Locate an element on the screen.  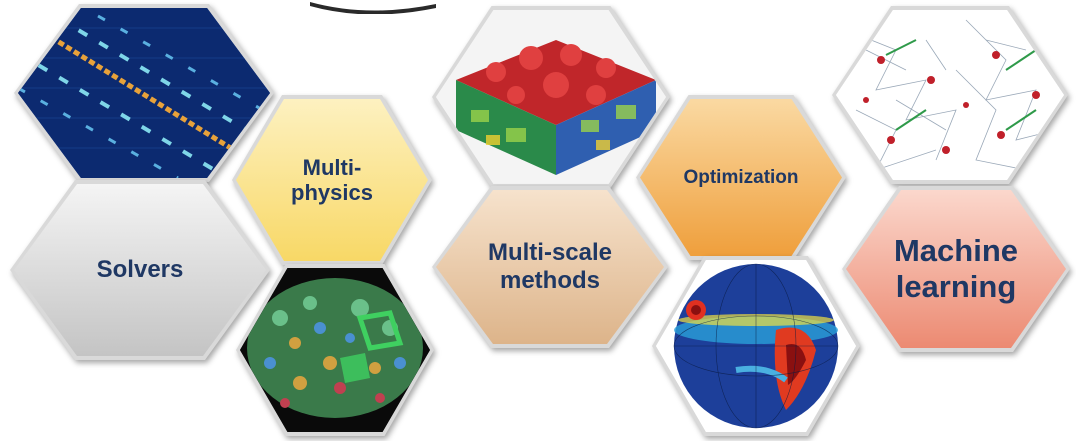
particle-simulation-image-hex is located at coordinates (335, 350).